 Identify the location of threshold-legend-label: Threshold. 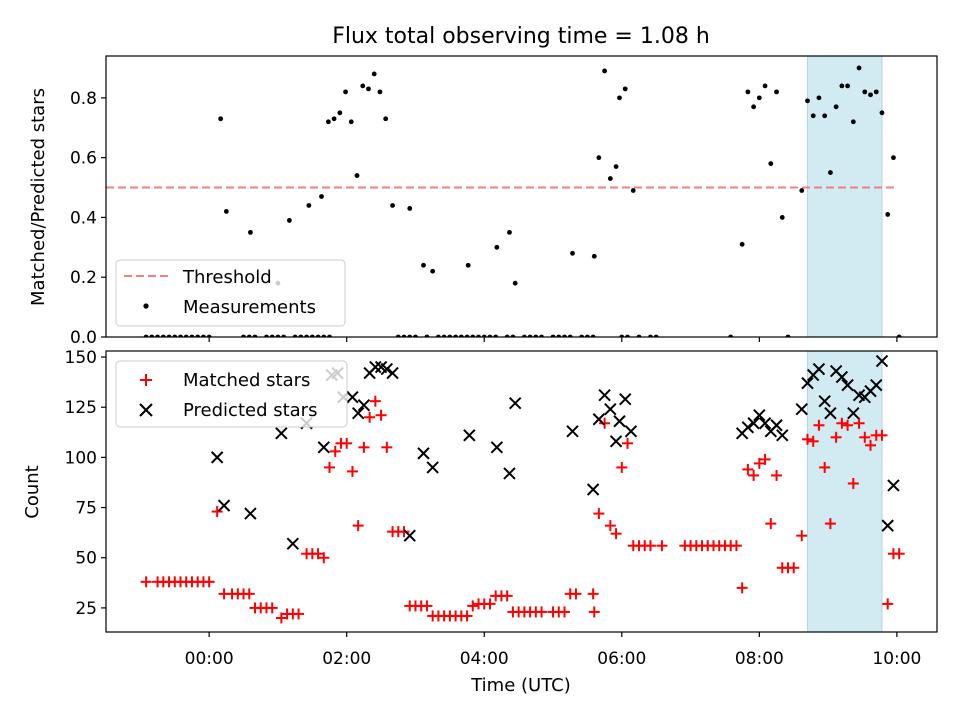
(227, 277).